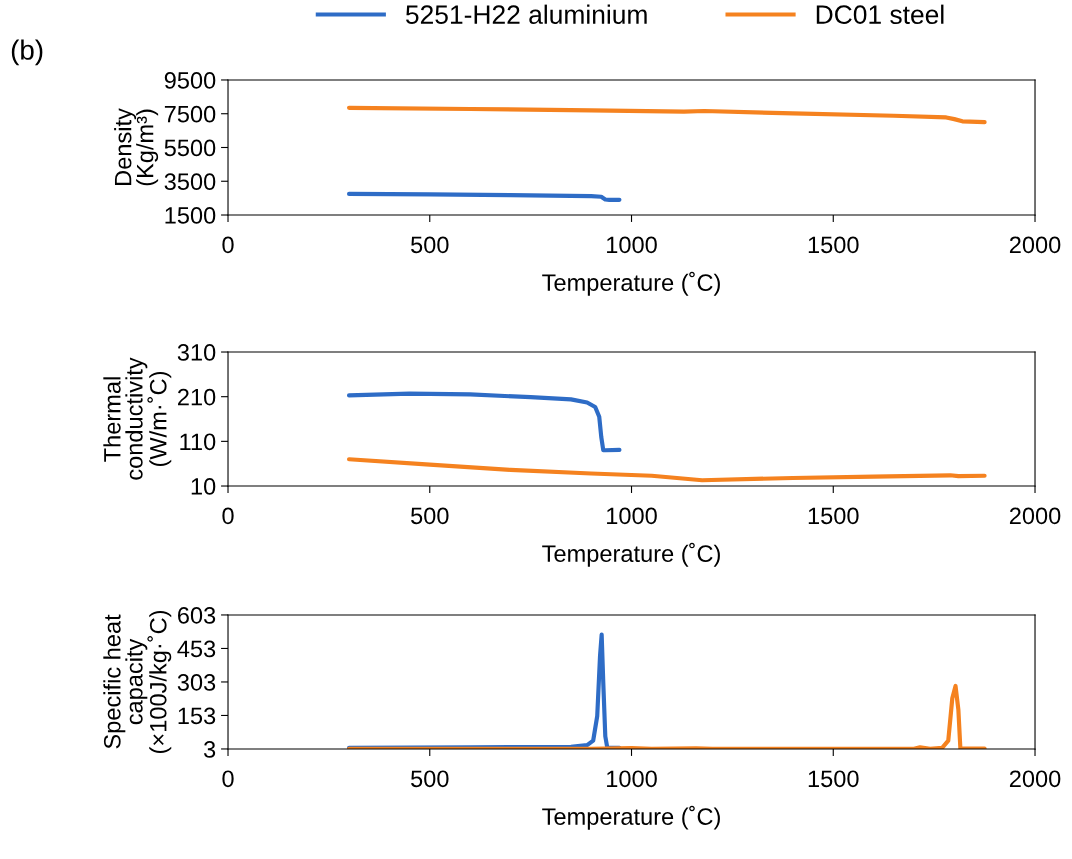  Describe the element at coordinates (190, 114) in the screenshot. I see `y-tick-label: 7500` at that location.